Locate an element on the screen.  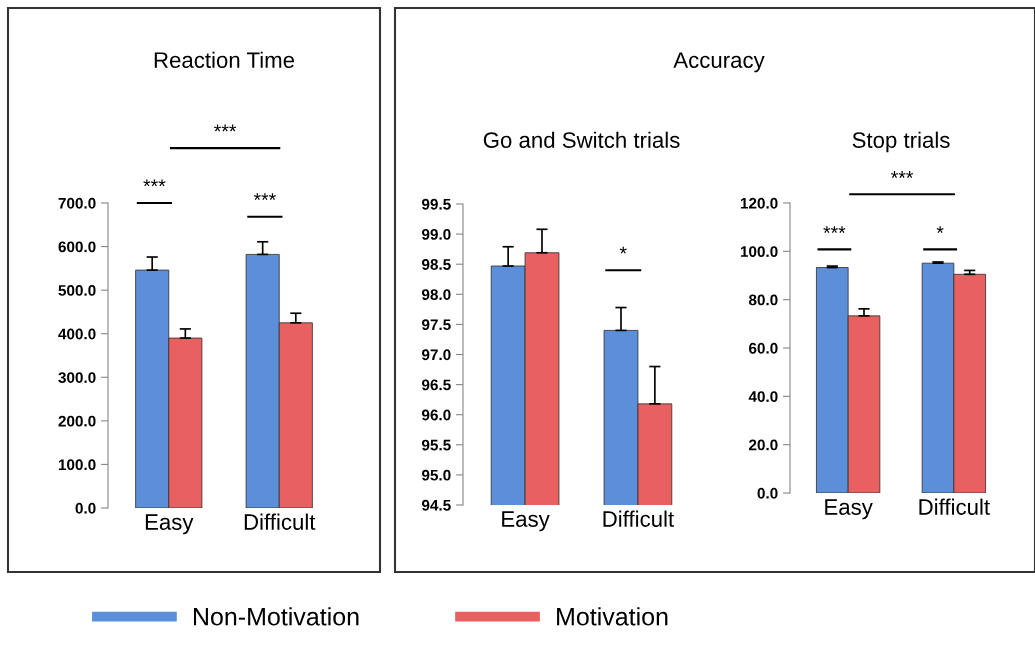
y-tick-label: 97.5 is located at coordinates (436, 325).